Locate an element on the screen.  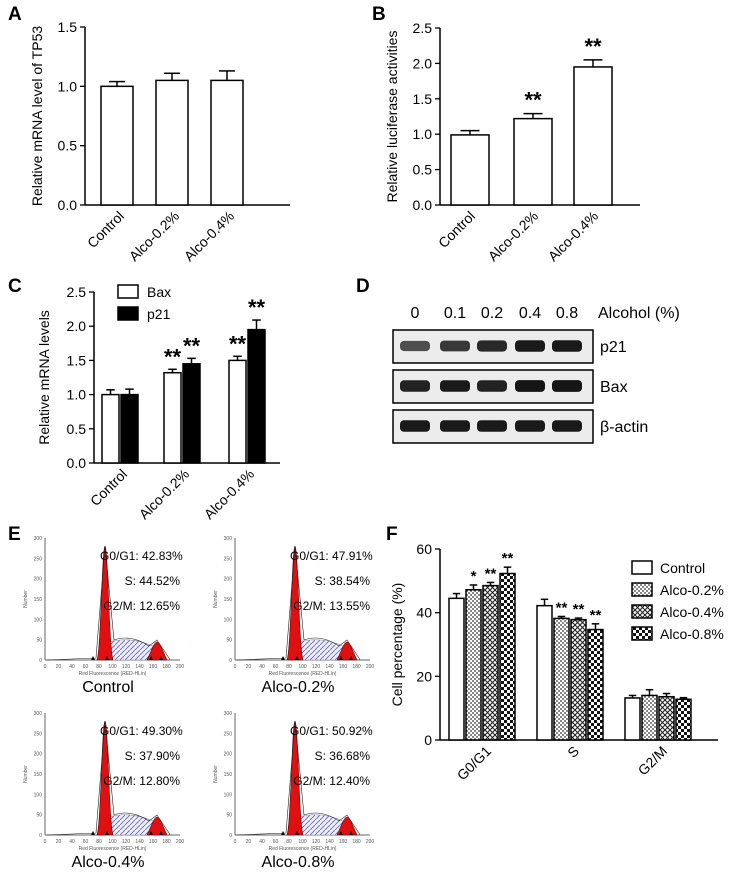
legend-swatch-bax is located at coordinates (128, 291).